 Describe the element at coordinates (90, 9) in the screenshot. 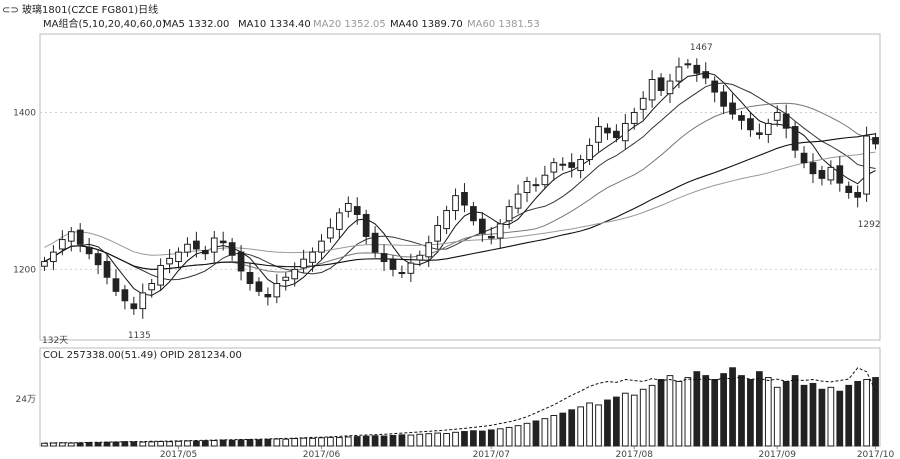

I see `chart-title: 玻璃1801(CZCE FG801)日线` at that location.